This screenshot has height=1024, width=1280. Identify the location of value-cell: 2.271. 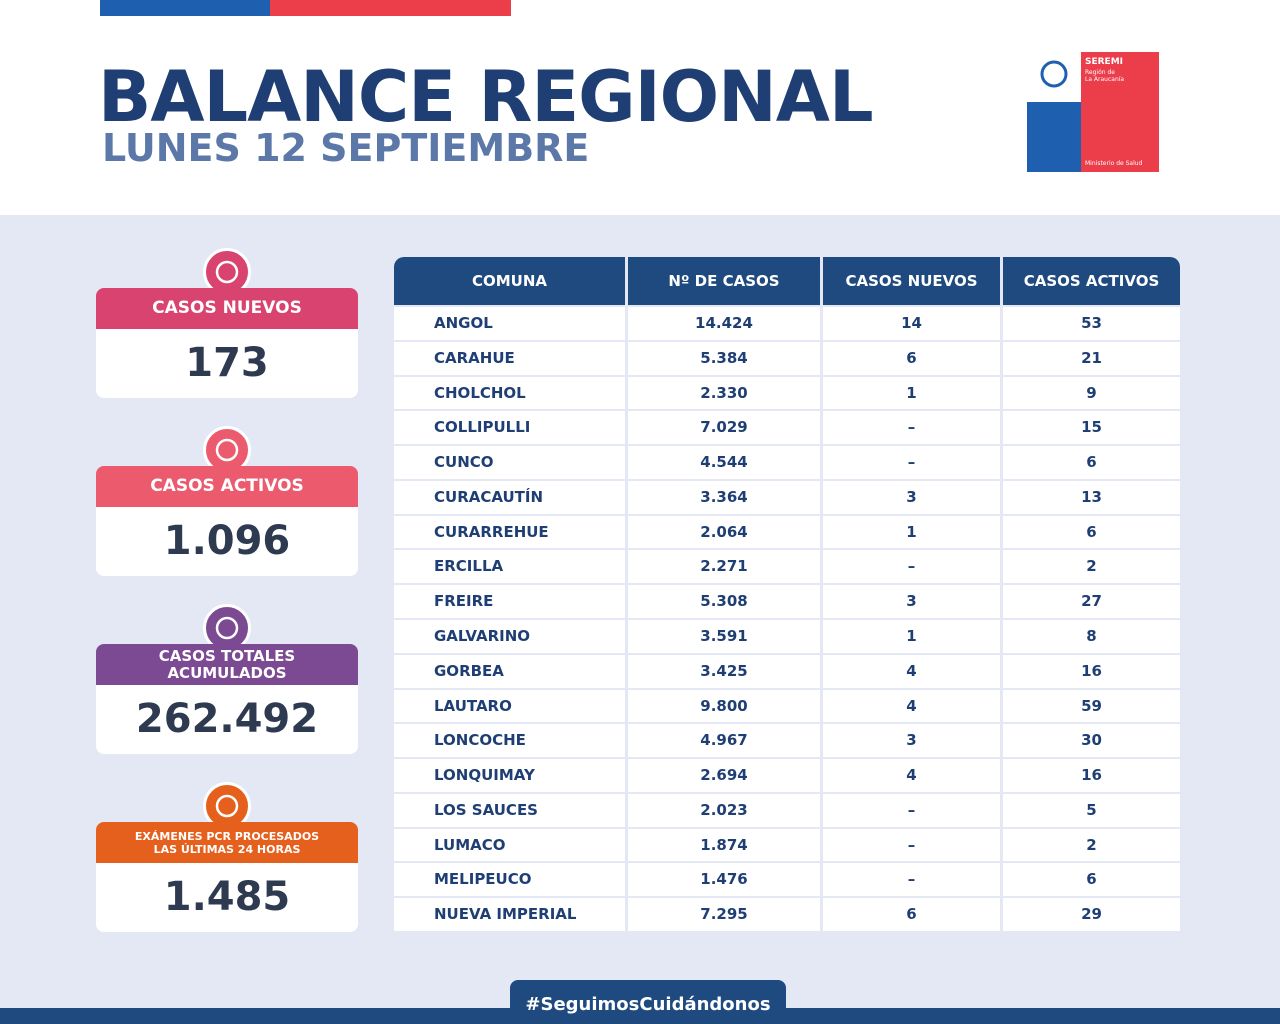
(724, 567).